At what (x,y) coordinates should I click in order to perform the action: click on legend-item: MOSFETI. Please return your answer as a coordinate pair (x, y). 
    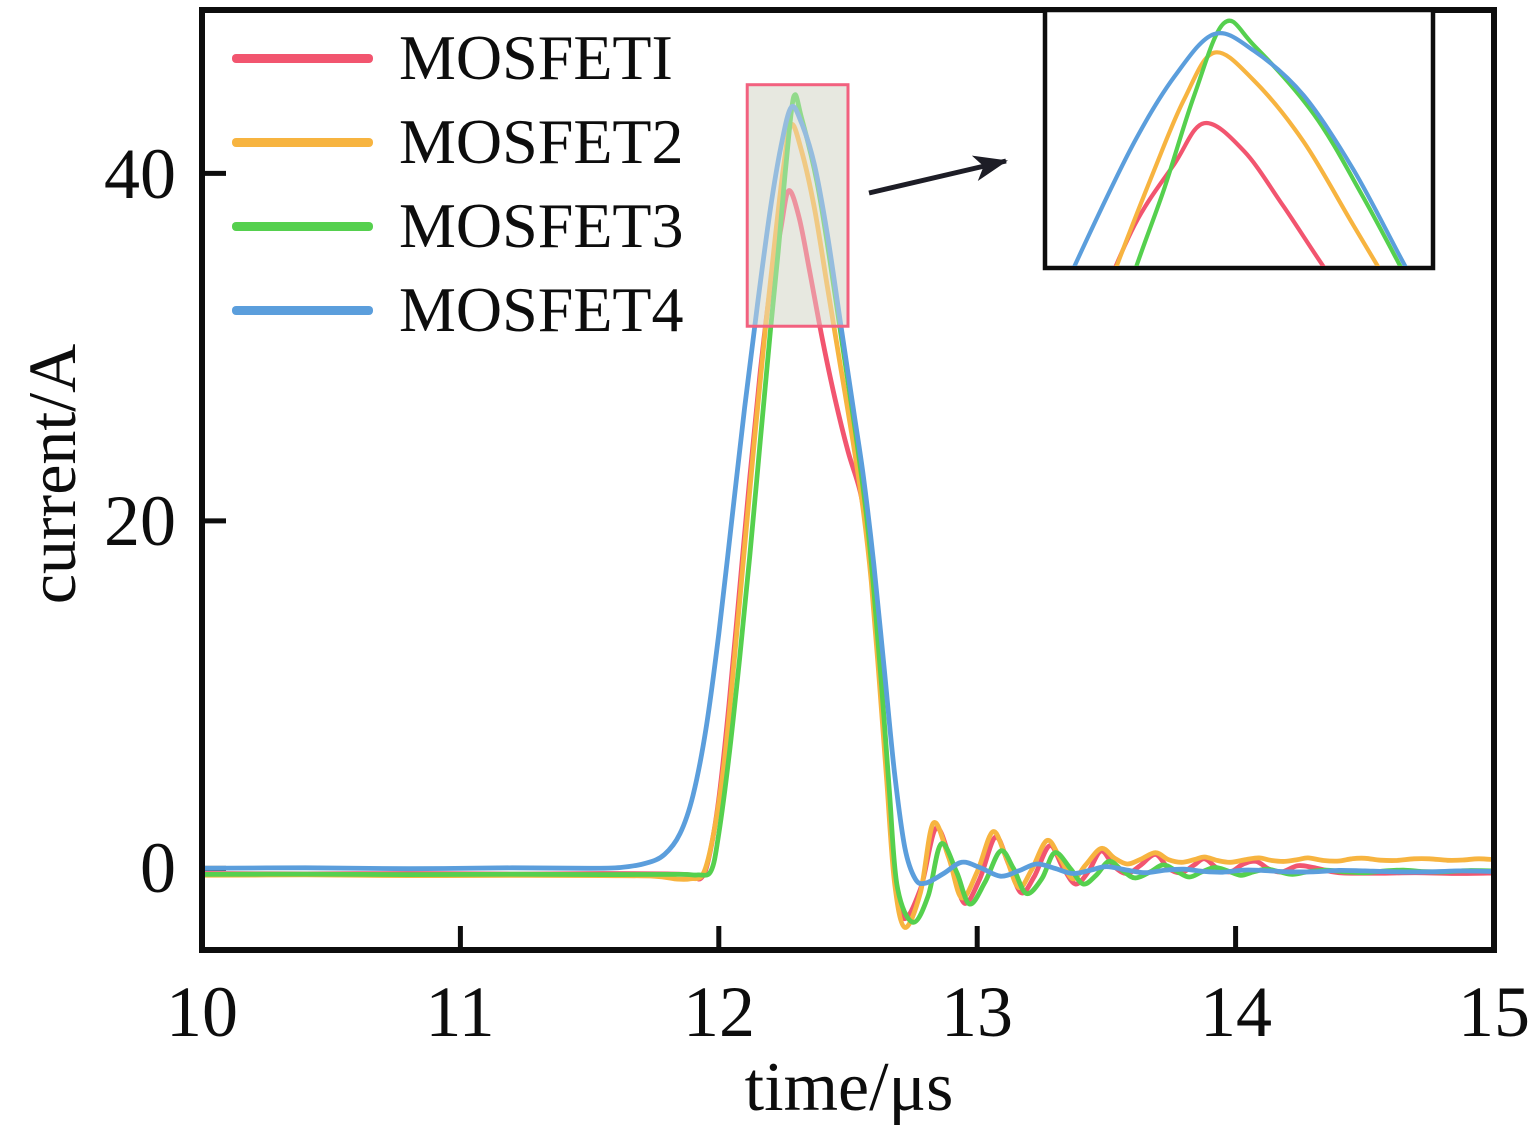
    Looking at the image, I should click on (458, 58).